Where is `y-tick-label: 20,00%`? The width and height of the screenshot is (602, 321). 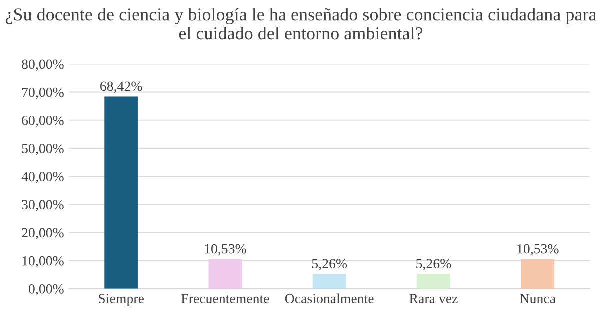
y-tick-label: 20,00% is located at coordinates (43, 234).